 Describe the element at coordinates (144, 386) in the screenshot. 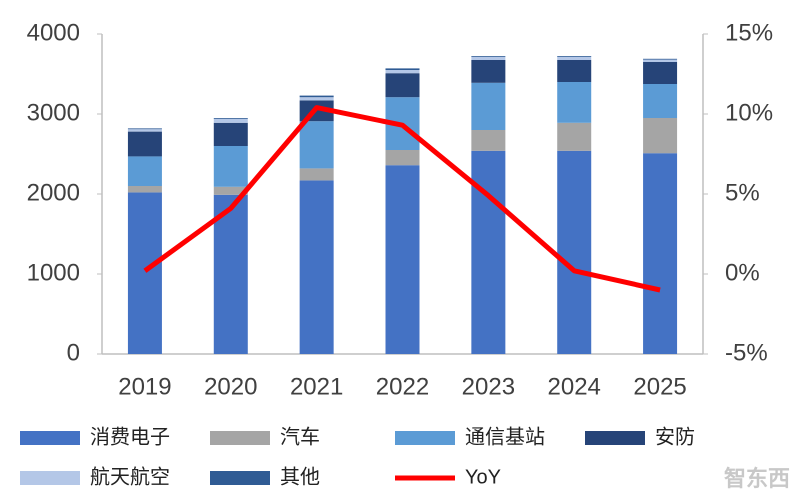

I see `x-tick-label: 2019` at that location.